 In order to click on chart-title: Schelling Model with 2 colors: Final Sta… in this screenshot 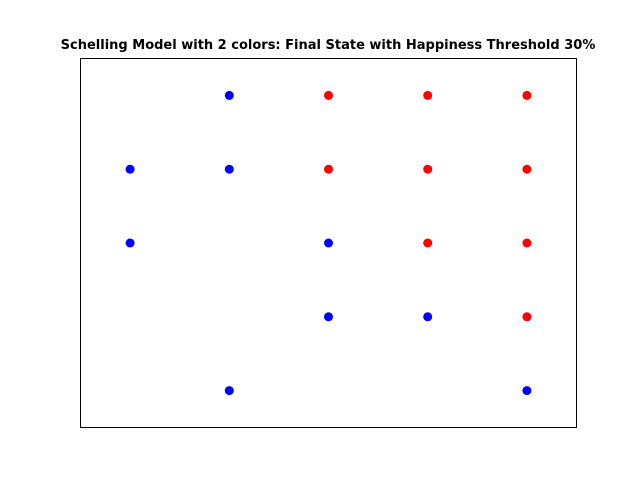, I will do `click(328, 45)`.